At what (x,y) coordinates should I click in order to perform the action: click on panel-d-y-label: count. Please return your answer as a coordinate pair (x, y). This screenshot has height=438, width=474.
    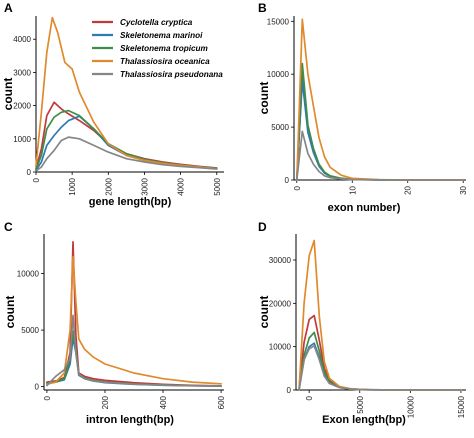
    Looking at the image, I should click on (264, 312).